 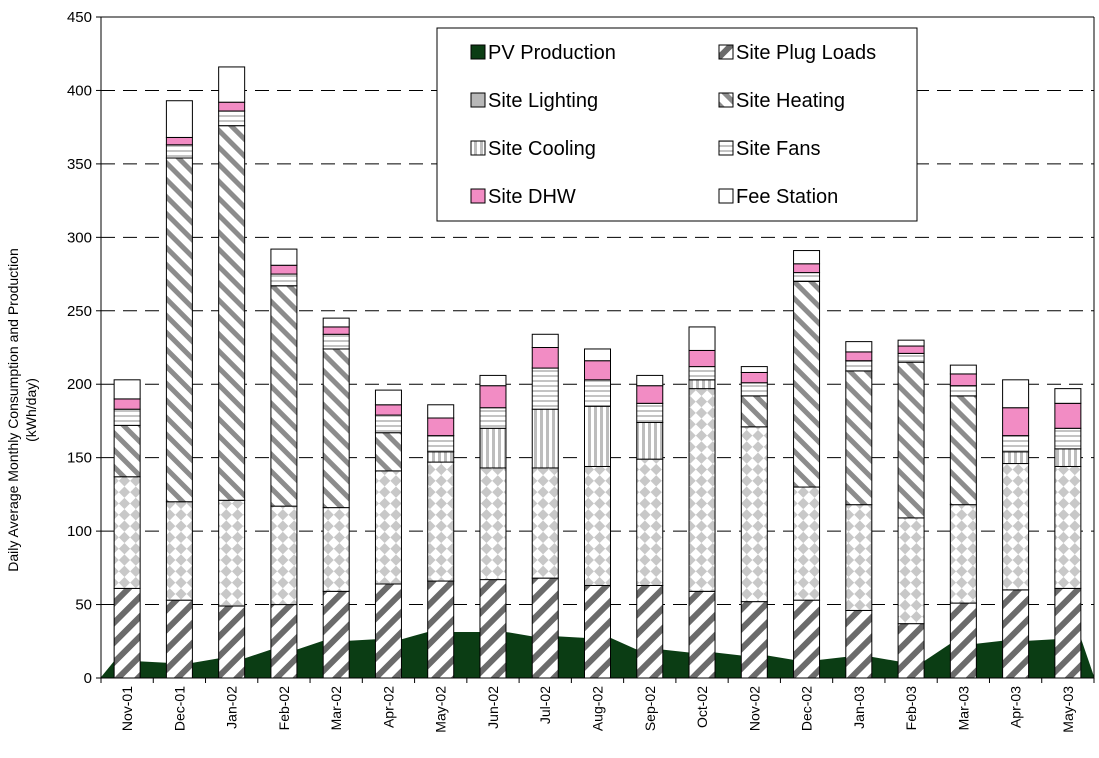 What do you see at coordinates (79, 531) in the screenshot?
I see `y-tick-label: 100` at bounding box center [79, 531].